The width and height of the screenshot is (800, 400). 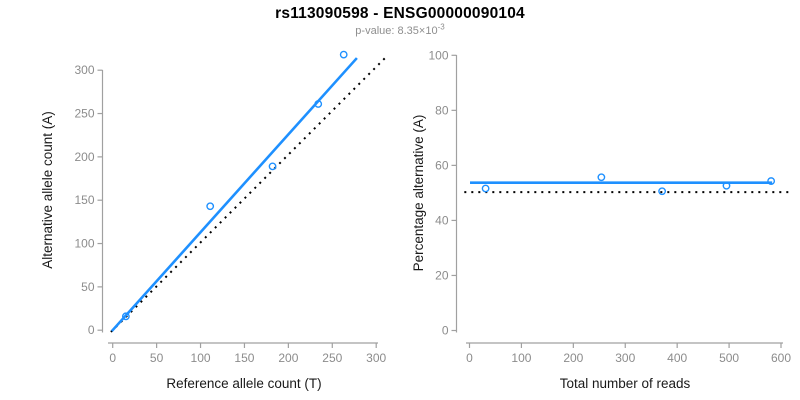 I want to click on y-tick-label: 150, so click(x=84, y=200).